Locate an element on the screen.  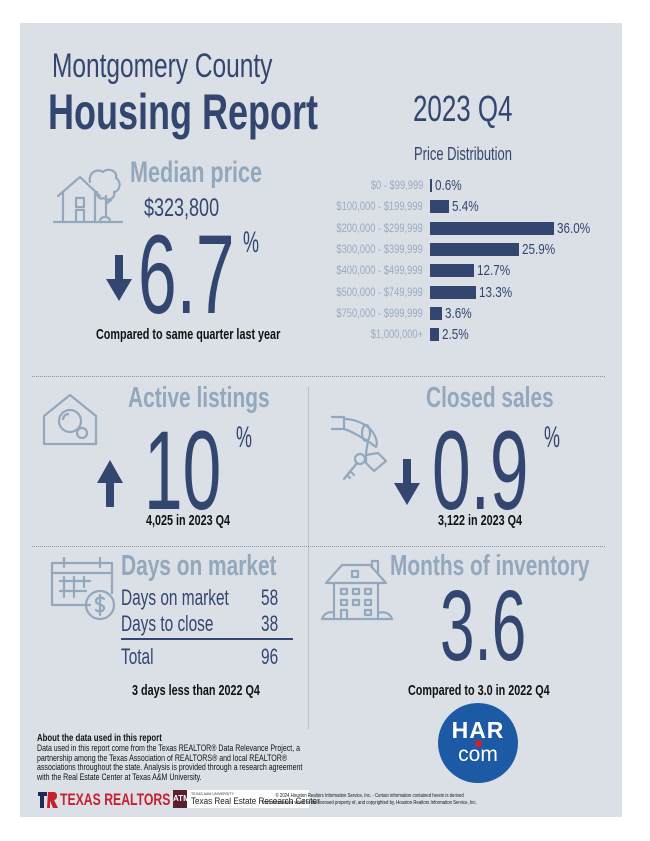
median-price-unit: % is located at coordinates (256, 243).